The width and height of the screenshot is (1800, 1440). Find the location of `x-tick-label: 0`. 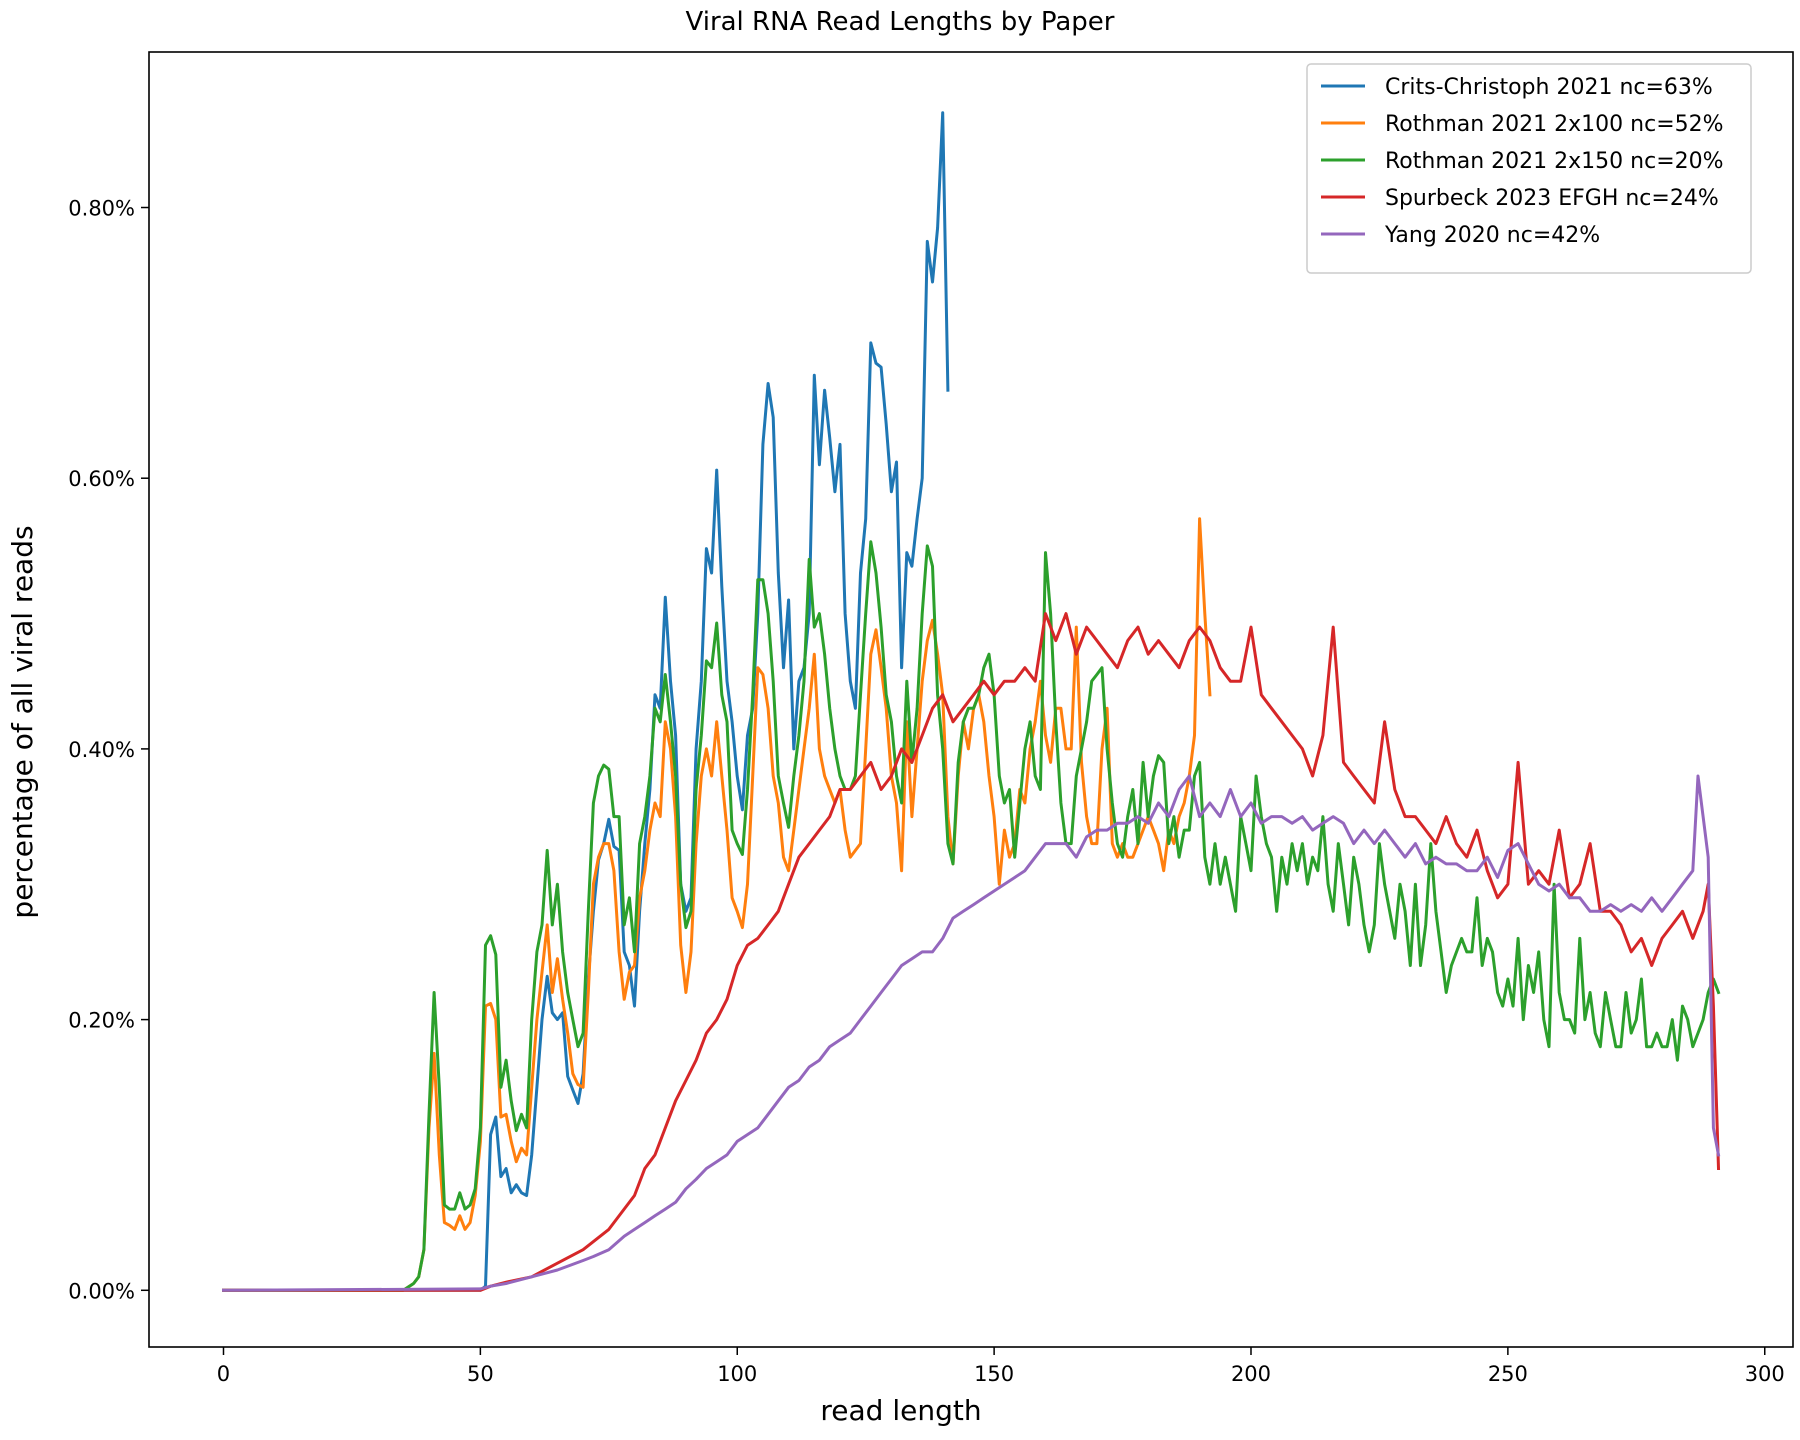

x-tick-label: 0 is located at coordinates (223, 1374).